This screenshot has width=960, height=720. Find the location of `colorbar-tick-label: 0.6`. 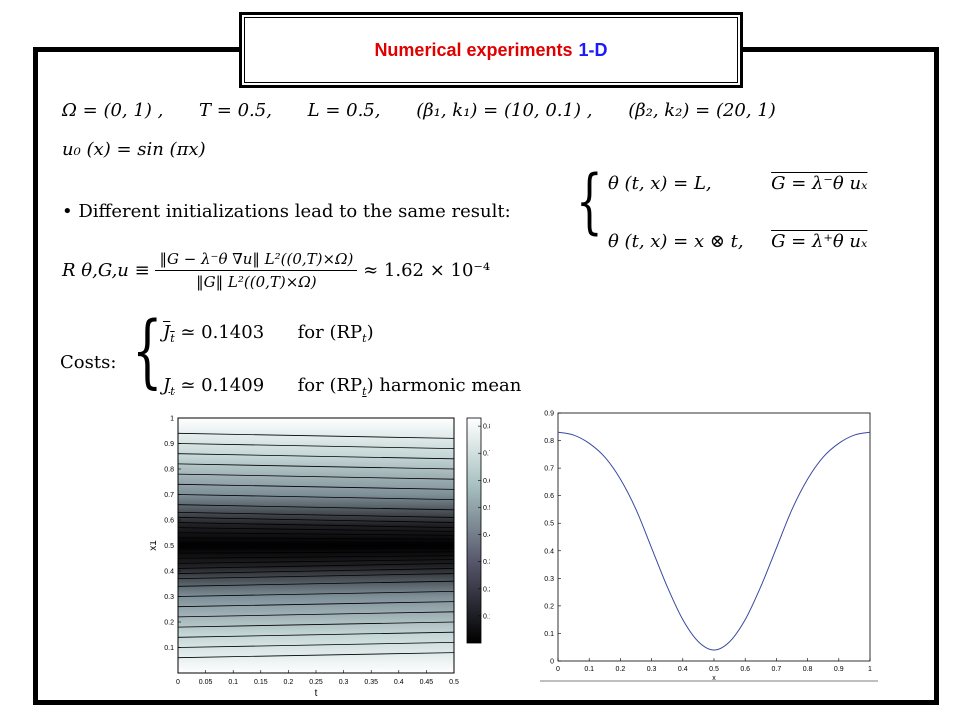

colorbar-tick-label: 0.6 is located at coordinates (486, 481).